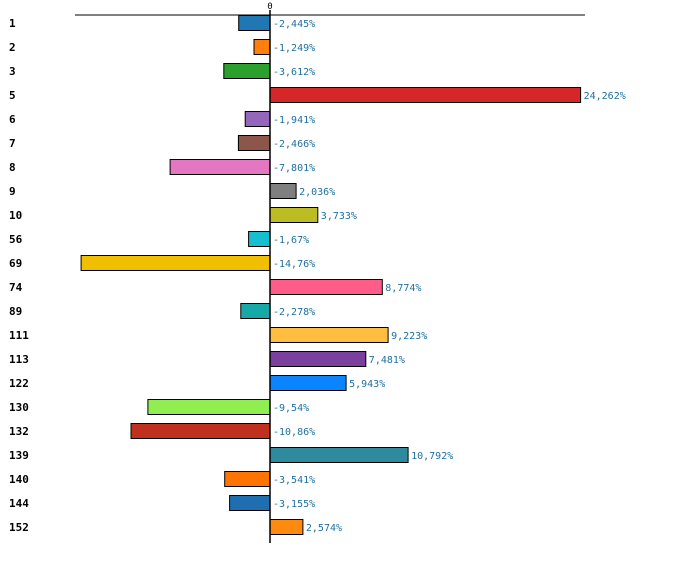 This screenshot has width=700, height=573. I want to click on category-label-140: 140, so click(19, 479).